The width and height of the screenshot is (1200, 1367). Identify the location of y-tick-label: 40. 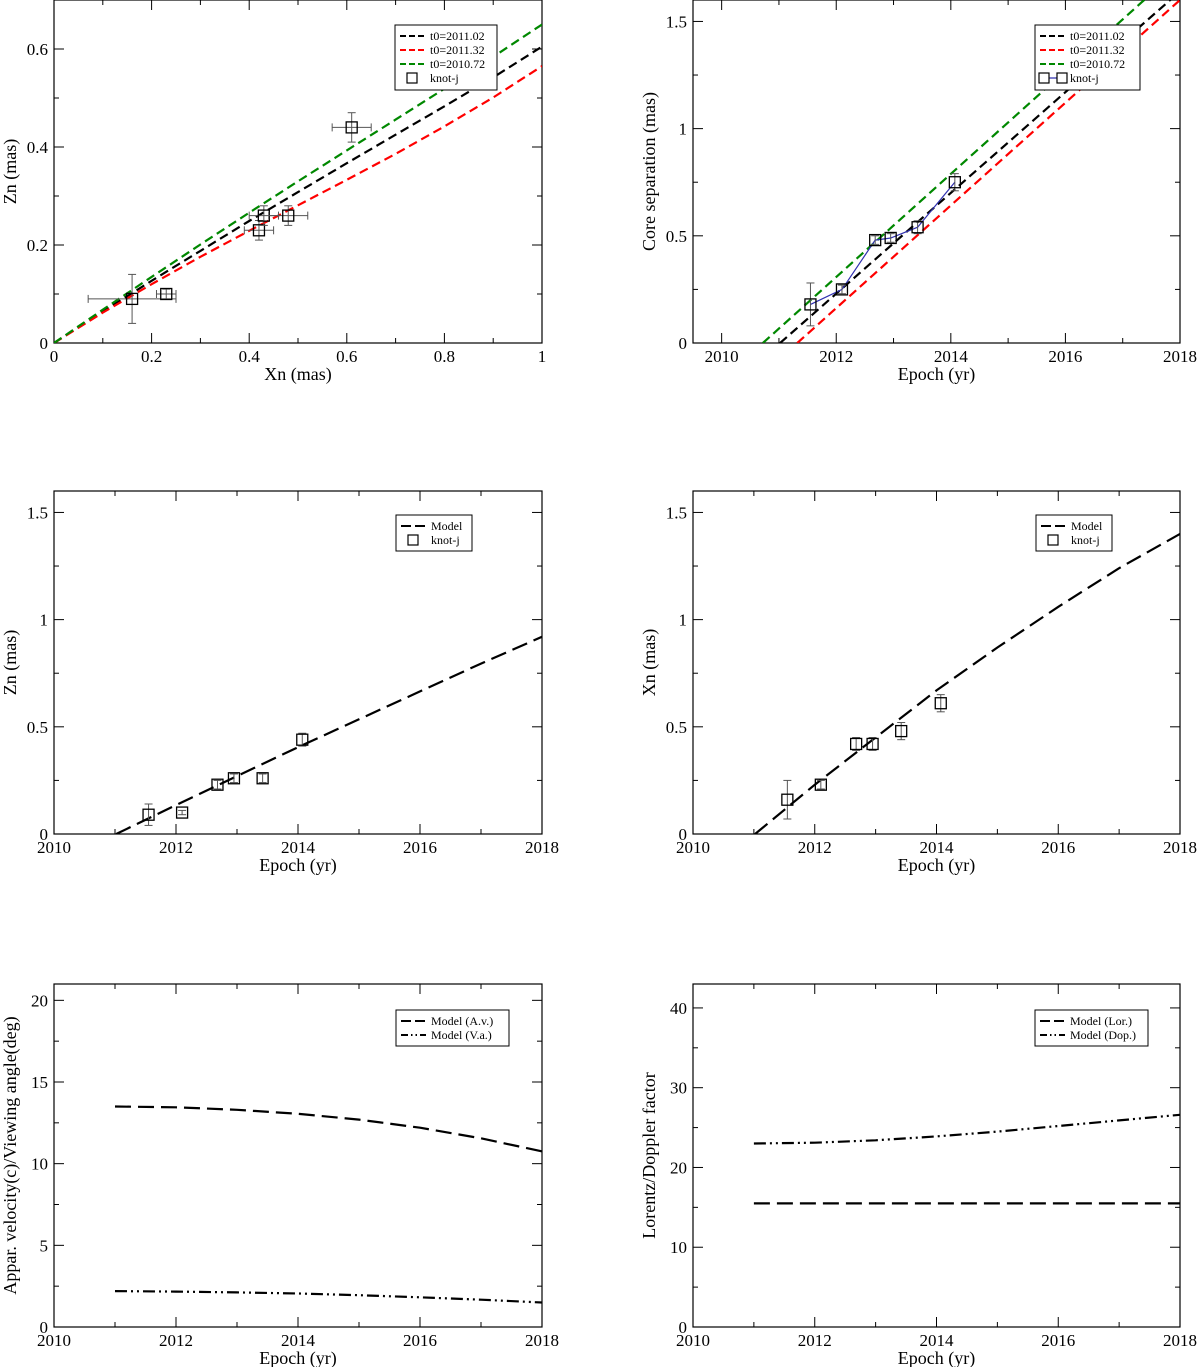
(678, 1008).